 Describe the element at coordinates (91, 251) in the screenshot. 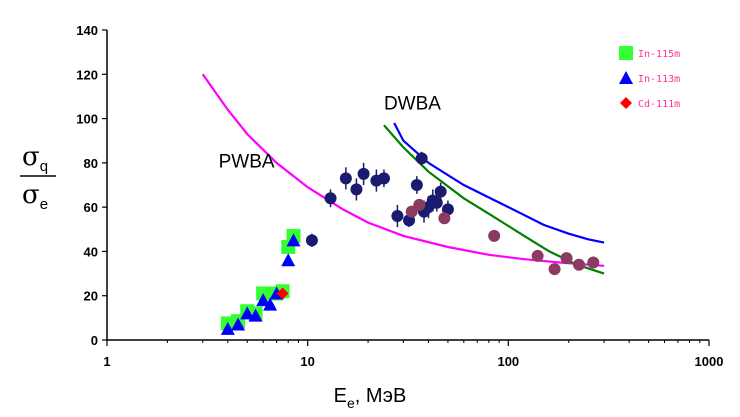

I see `y-tick-label: 40` at that location.